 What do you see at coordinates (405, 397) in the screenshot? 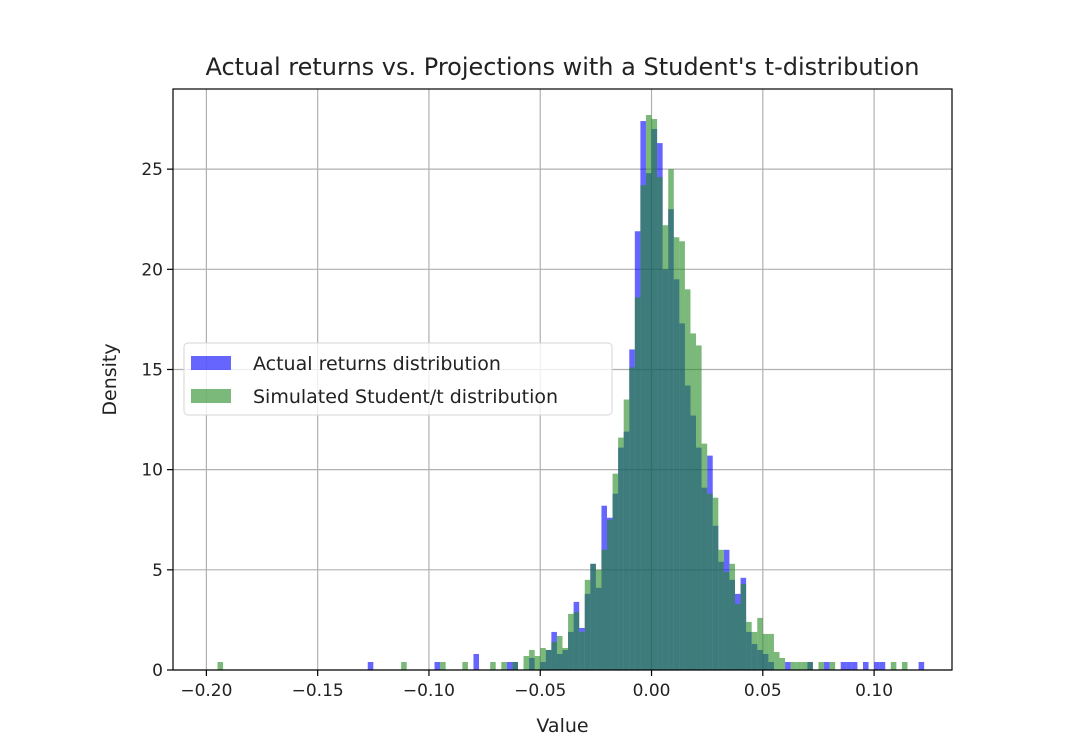
I see `legend-label: Simulated Student/t distribution` at bounding box center [405, 397].